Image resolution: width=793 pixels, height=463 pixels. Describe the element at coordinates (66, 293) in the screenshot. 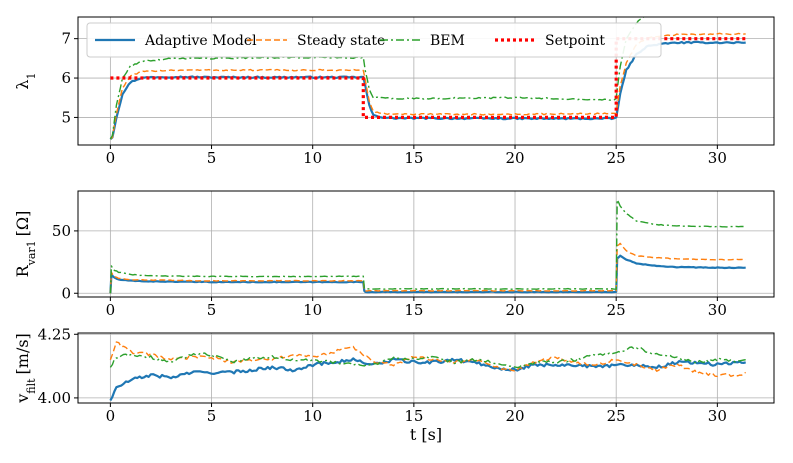

I see `y-tick-label: 0` at that location.